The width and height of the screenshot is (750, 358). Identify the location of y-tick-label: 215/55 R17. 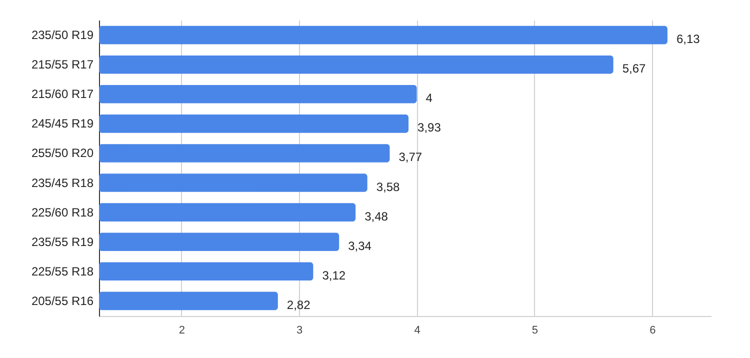
(62, 65).